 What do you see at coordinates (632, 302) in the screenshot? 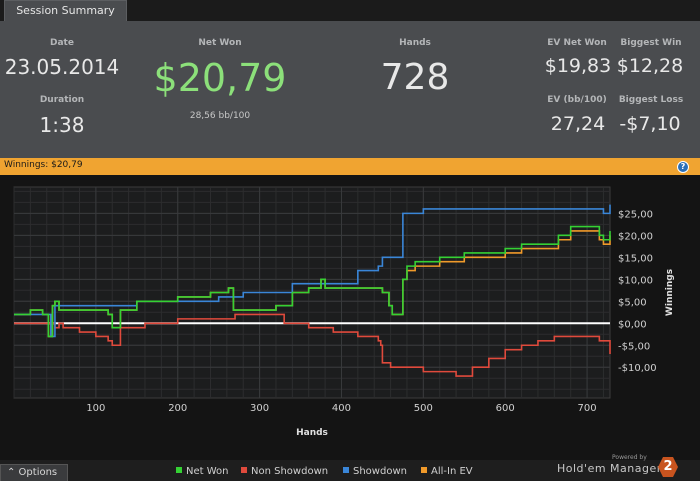
I see `y-tick-label: $5,00` at bounding box center [632, 302].